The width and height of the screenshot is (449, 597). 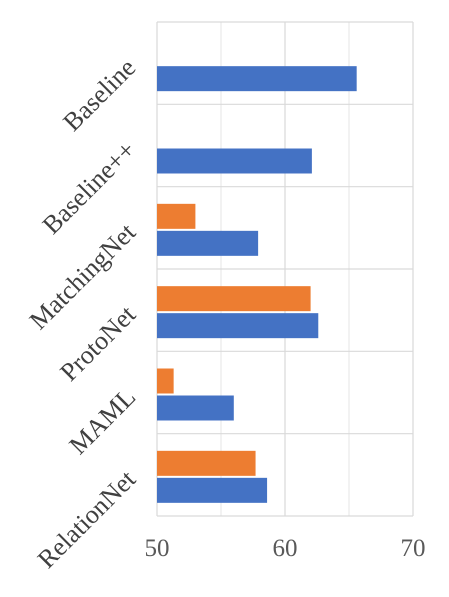 I want to click on x-tick-label: 70, so click(x=413, y=548).